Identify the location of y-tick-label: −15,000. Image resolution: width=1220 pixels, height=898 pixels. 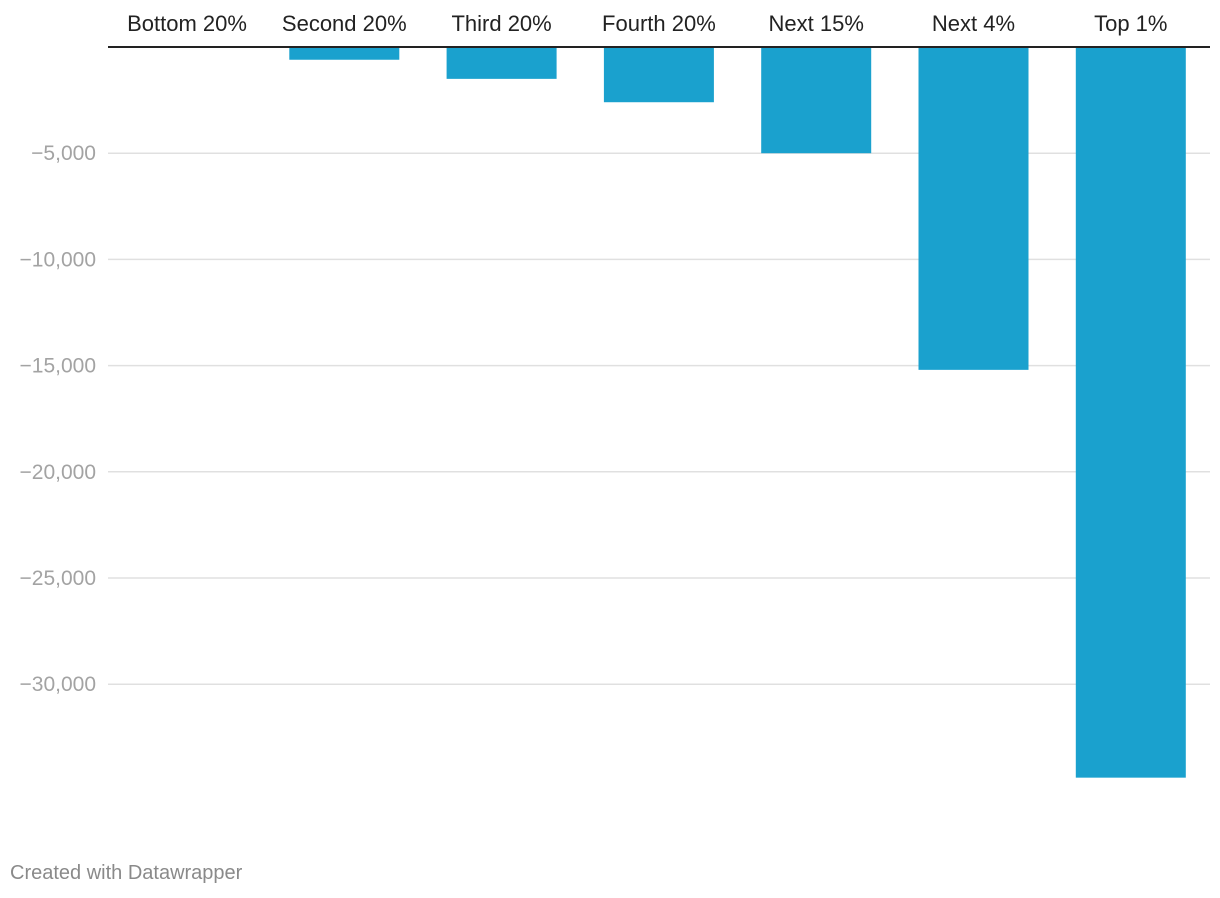
(58, 366).